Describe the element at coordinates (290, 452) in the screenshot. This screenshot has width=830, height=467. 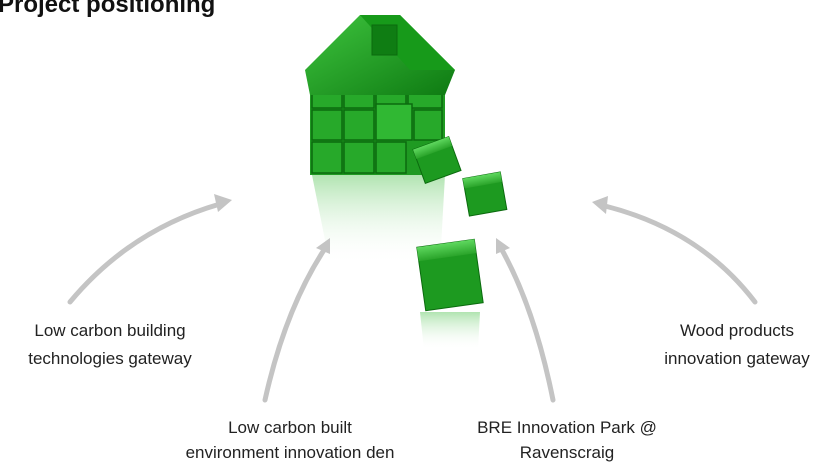
I see `label: environment innovation den` at that location.